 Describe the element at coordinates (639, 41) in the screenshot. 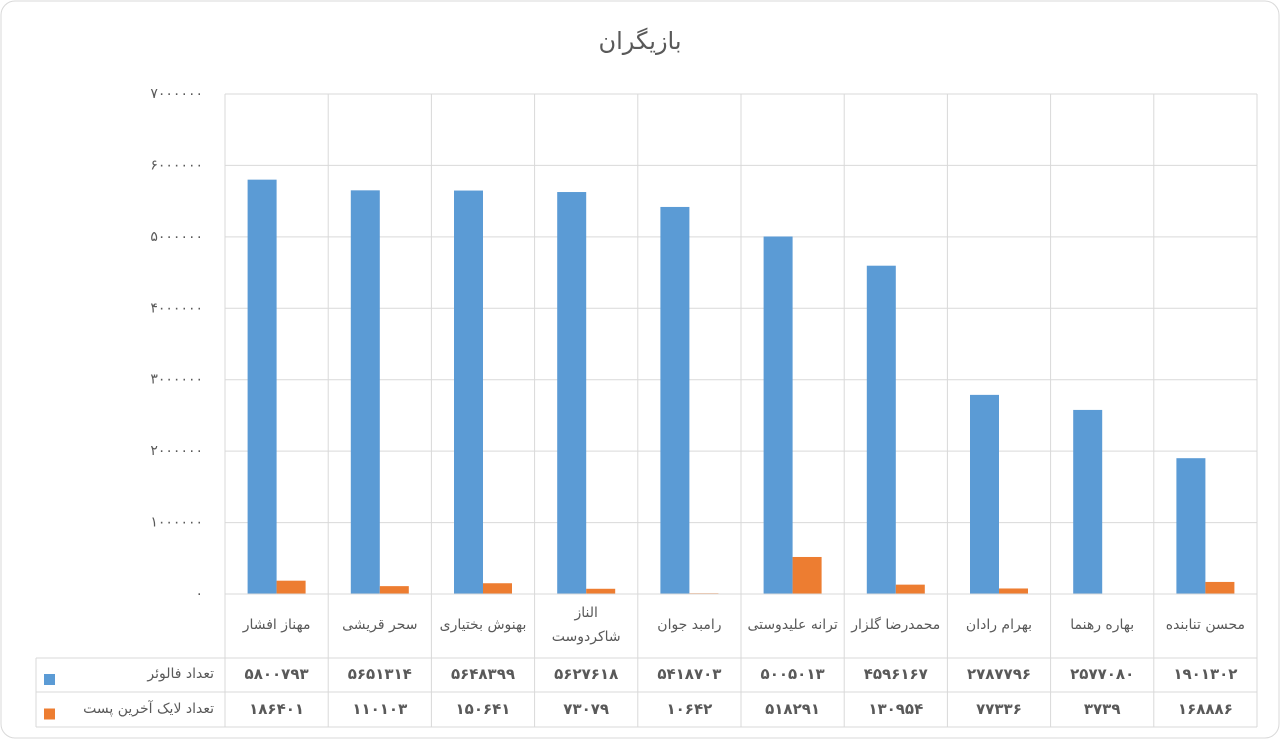

I see `chart-title: بازیگران` at that location.